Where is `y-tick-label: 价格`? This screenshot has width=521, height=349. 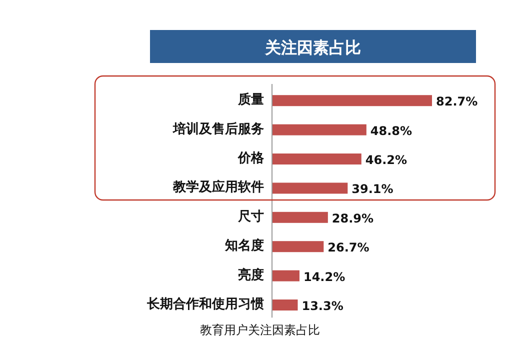 y-tick-label: 价格 is located at coordinates (251, 158).